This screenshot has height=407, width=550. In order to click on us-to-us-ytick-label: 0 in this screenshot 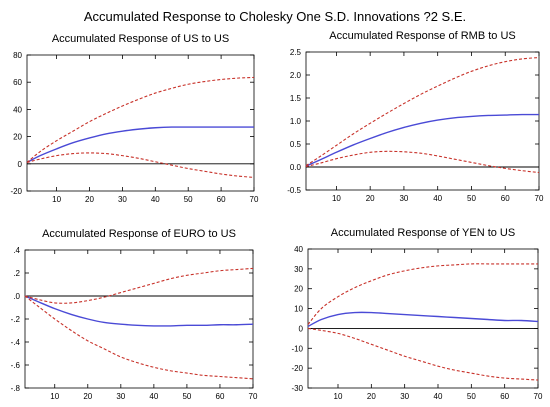, I will do `click(20, 164)`.